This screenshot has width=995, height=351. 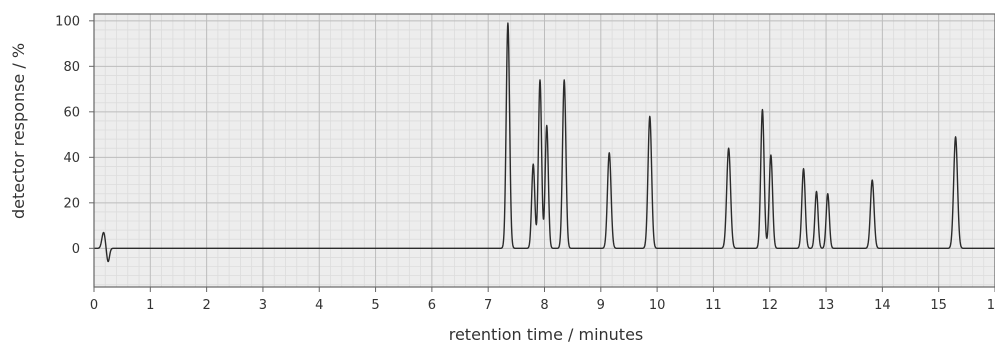 I want to click on x-tick-label: 11, so click(x=713, y=305).